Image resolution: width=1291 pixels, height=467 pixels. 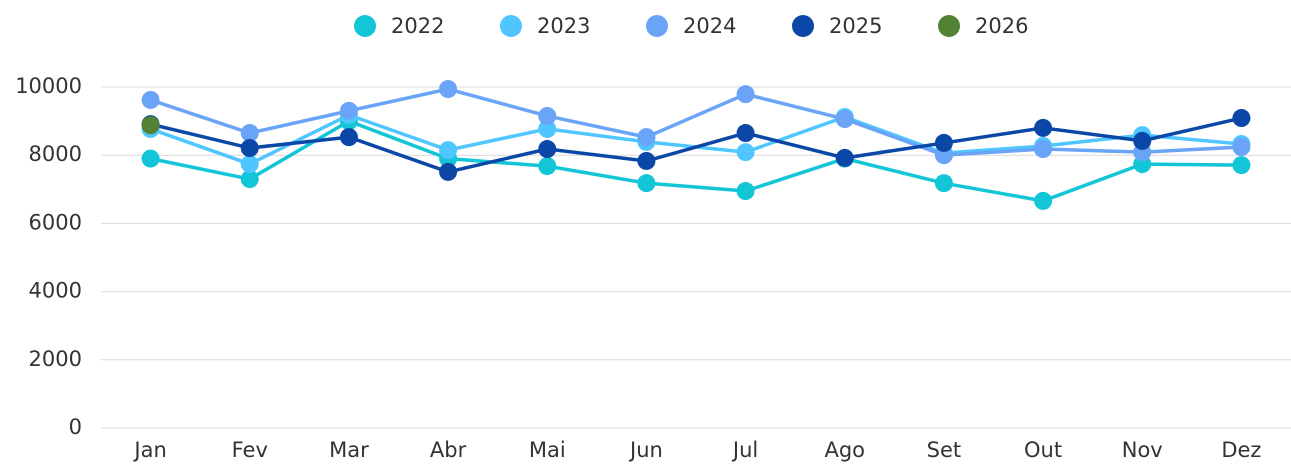 I want to click on legend-label: 2023, so click(x=563, y=26).